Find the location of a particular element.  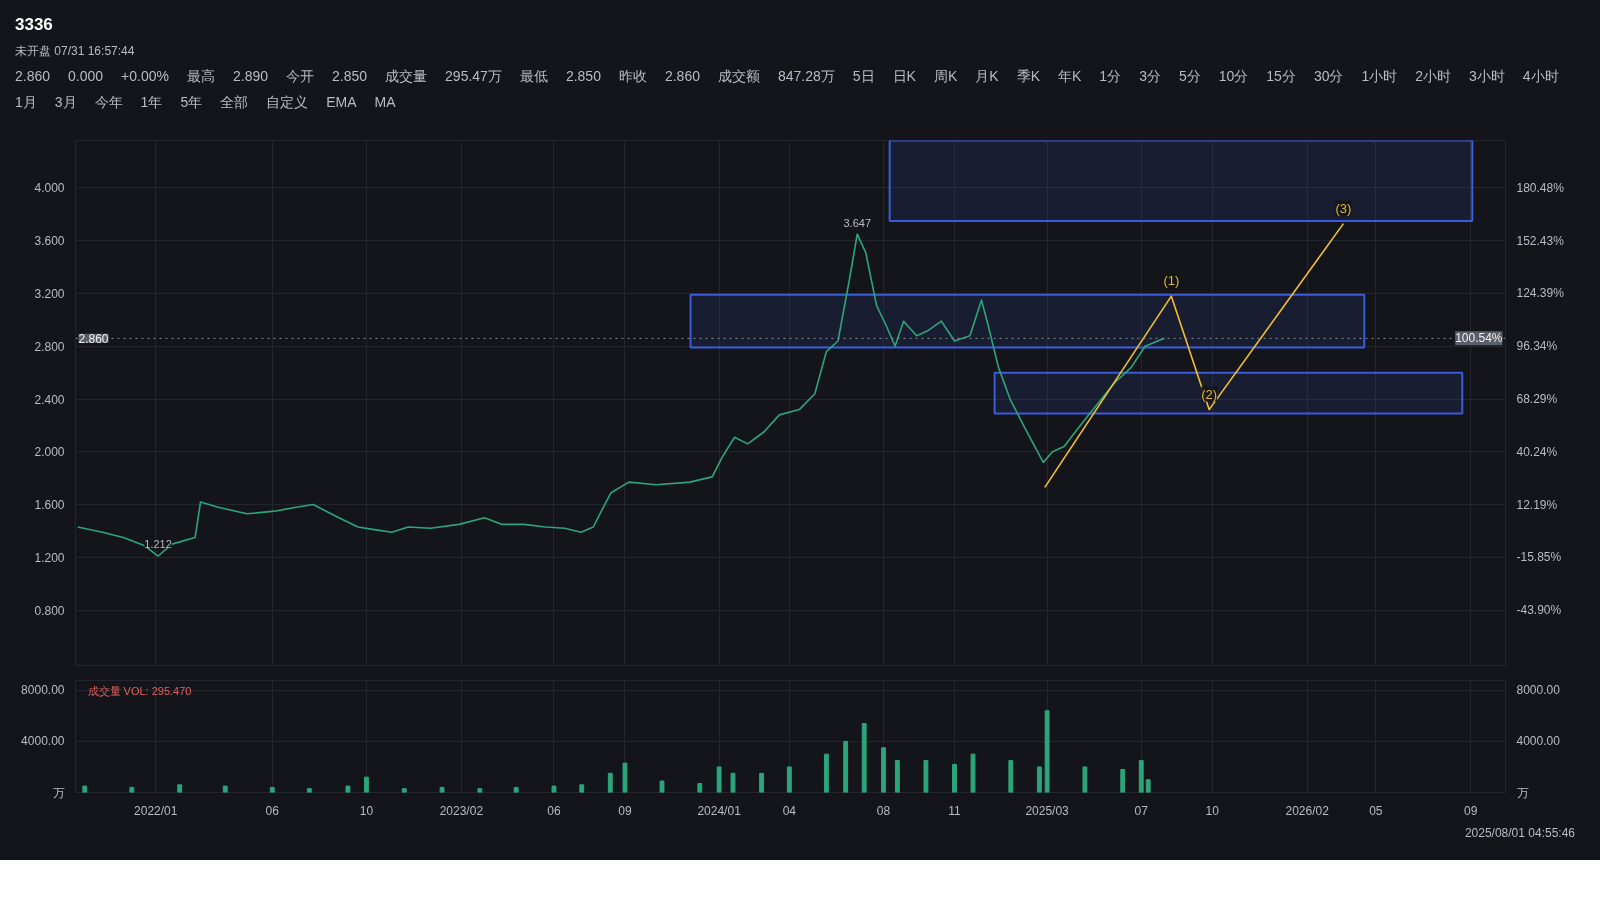

y2-tick-label: 12.19% is located at coordinates (1537, 504).